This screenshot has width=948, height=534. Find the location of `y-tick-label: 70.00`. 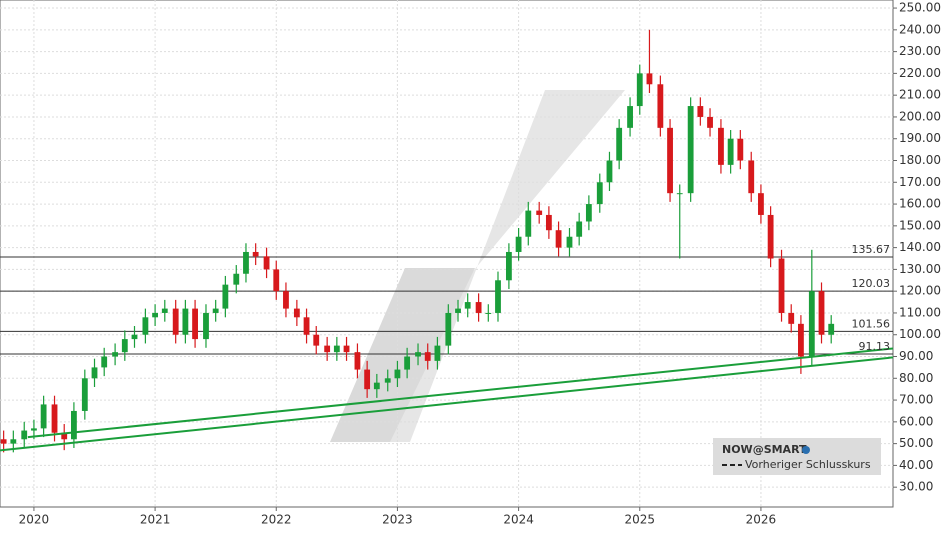

y-tick-label: 70.00 is located at coordinates (916, 400).